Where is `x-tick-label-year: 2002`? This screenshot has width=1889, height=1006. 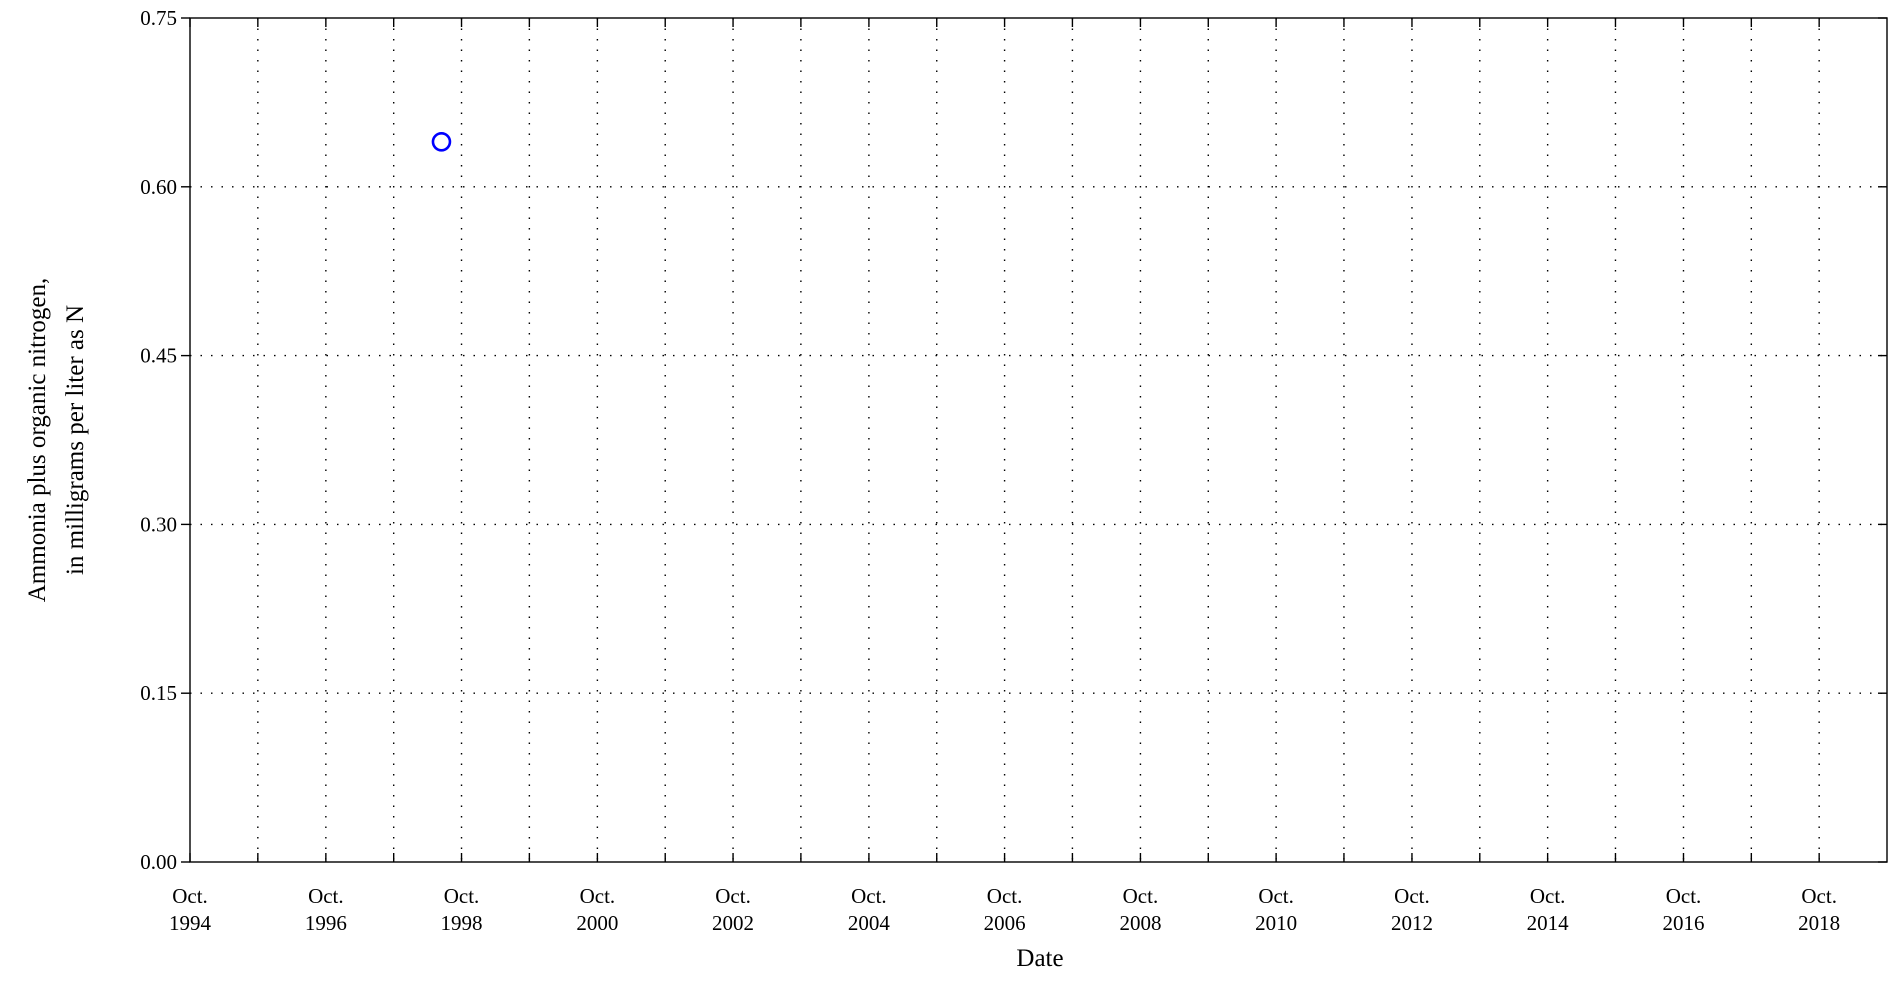
x-tick-label-year: 2002 is located at coordinates (733, 923).